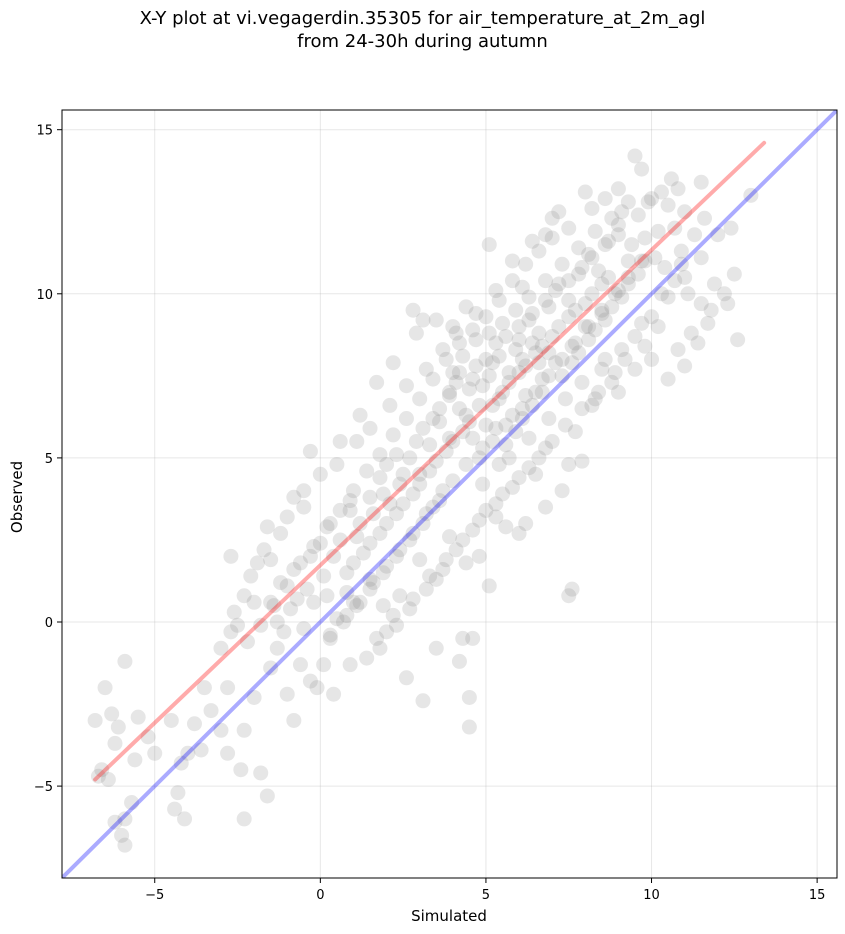 This screenshot has width=845, height=934. I want to click on y-tick-label: 0, so click(49, 623).